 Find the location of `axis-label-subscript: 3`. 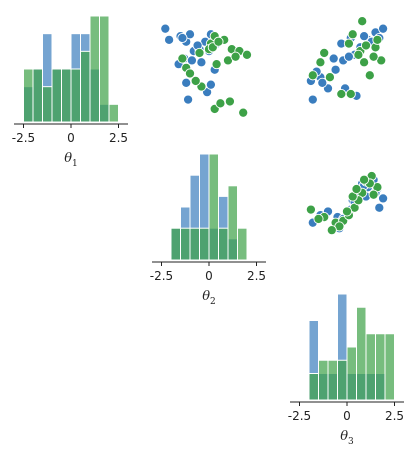

axis-label-subscript: 3 is located at coordinates (351, 442).